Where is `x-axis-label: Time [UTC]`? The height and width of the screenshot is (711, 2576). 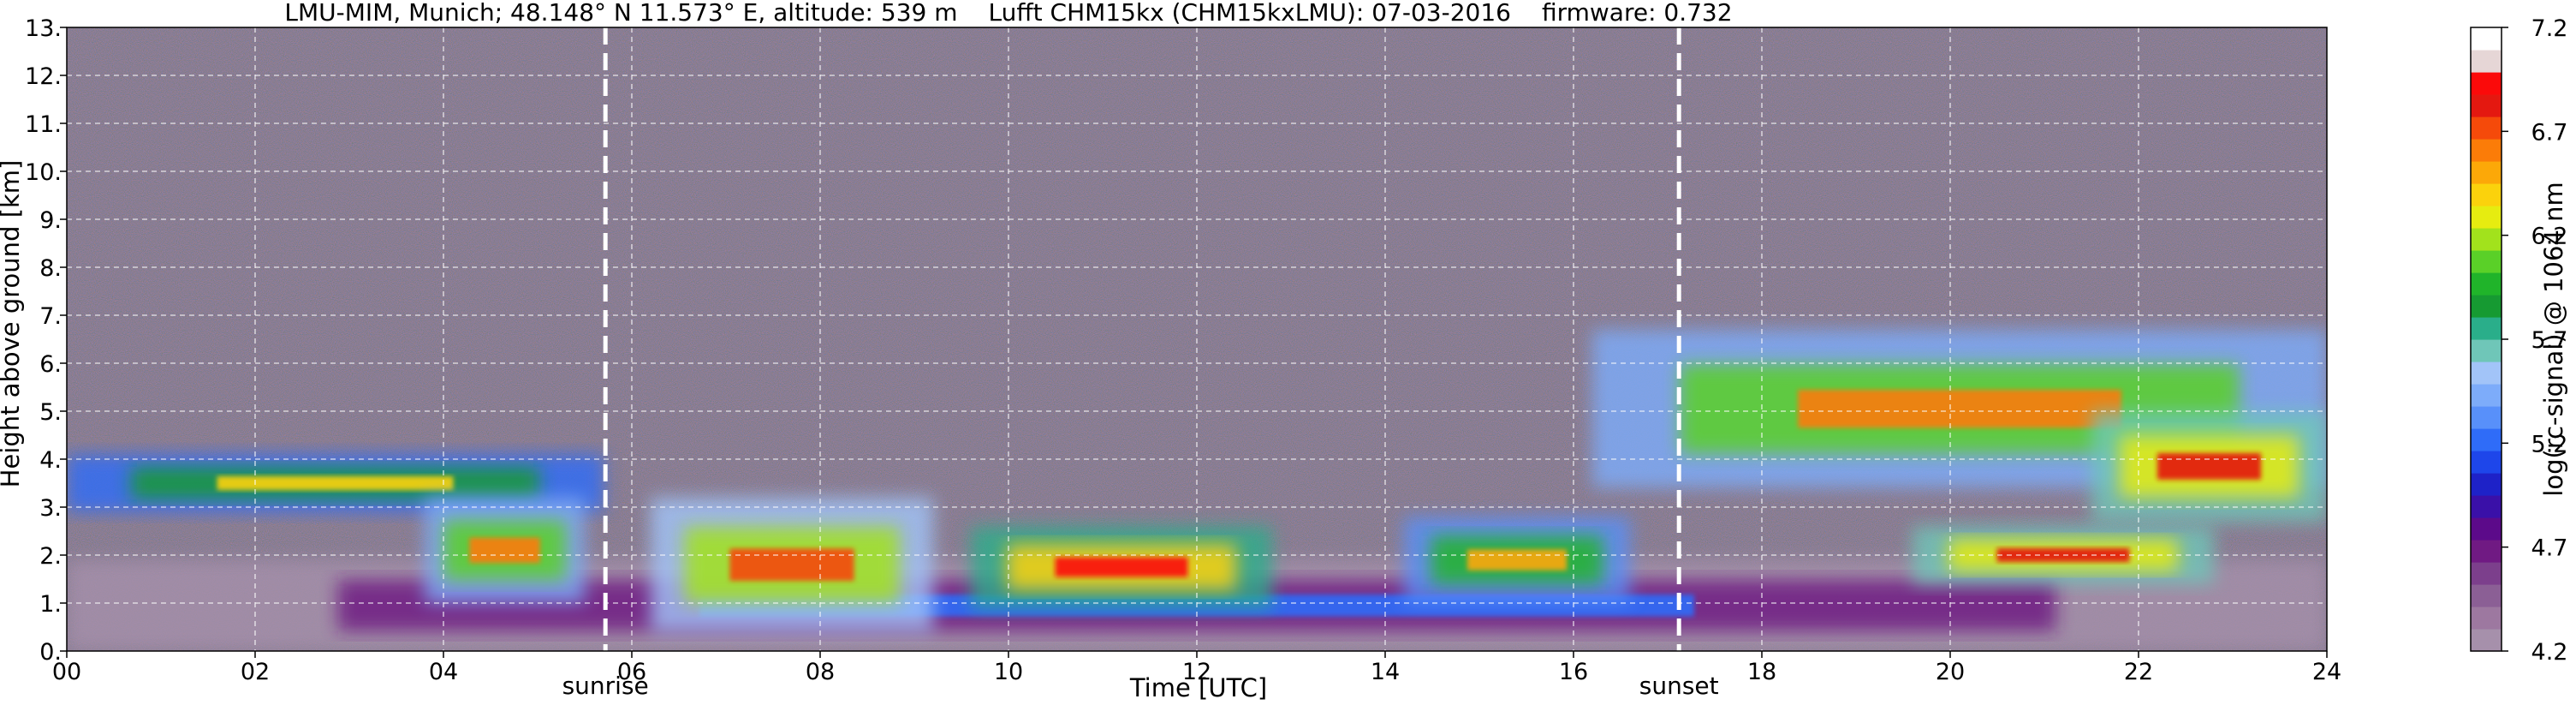 x-axis-label: Time [UTC] is located at coordinates (1198, 688).